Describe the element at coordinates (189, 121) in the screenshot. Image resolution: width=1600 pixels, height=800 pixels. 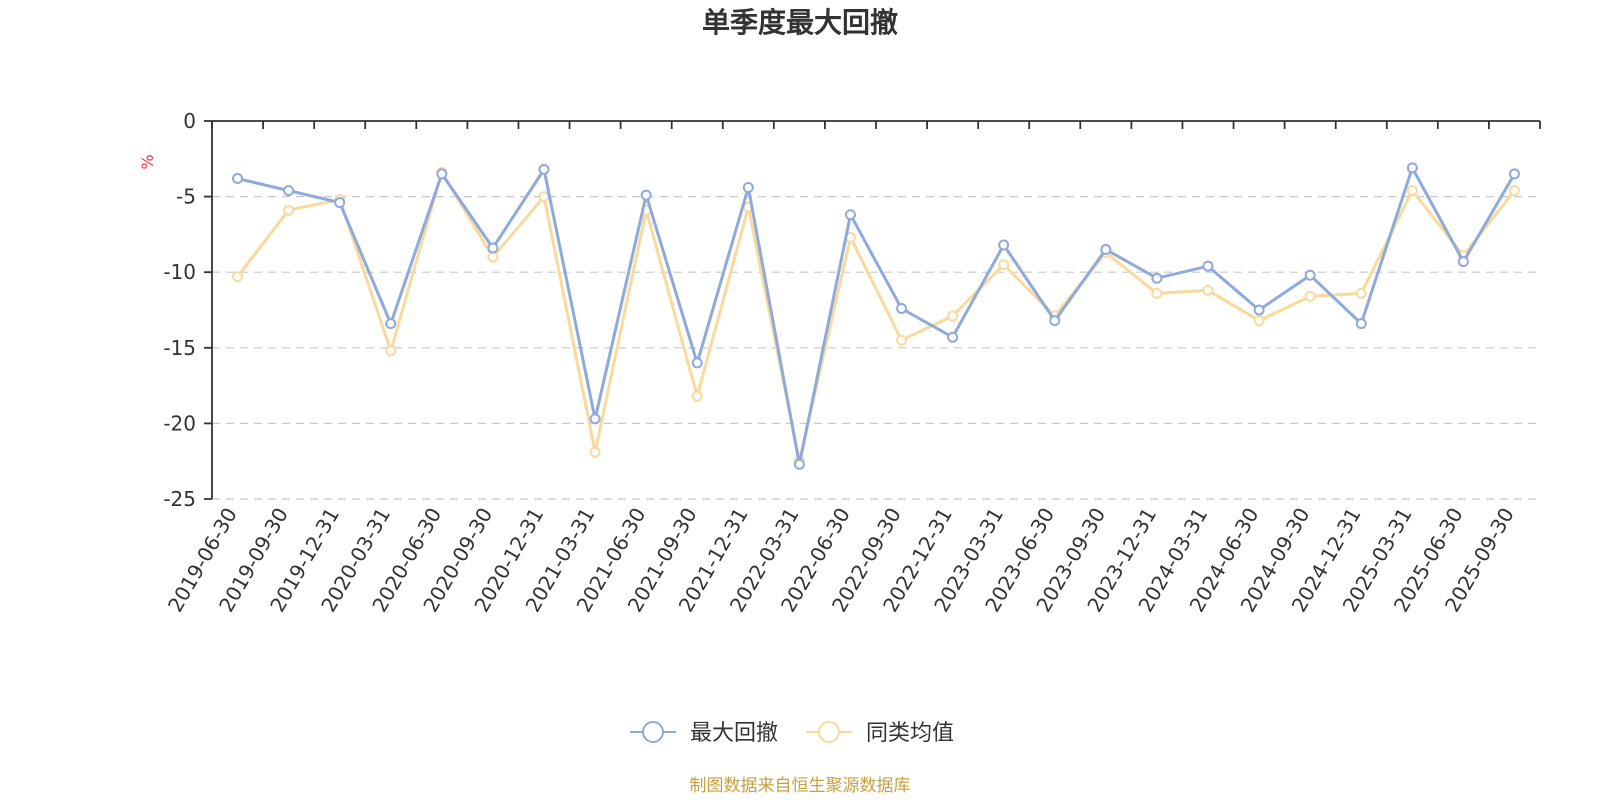
I see `y-tick-label: 0` at that location.